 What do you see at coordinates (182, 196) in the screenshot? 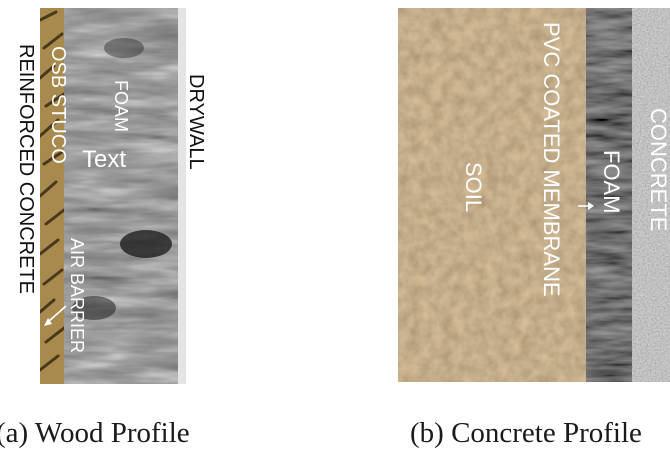
I see `drywall-layer` at bounding box center [182, 196].